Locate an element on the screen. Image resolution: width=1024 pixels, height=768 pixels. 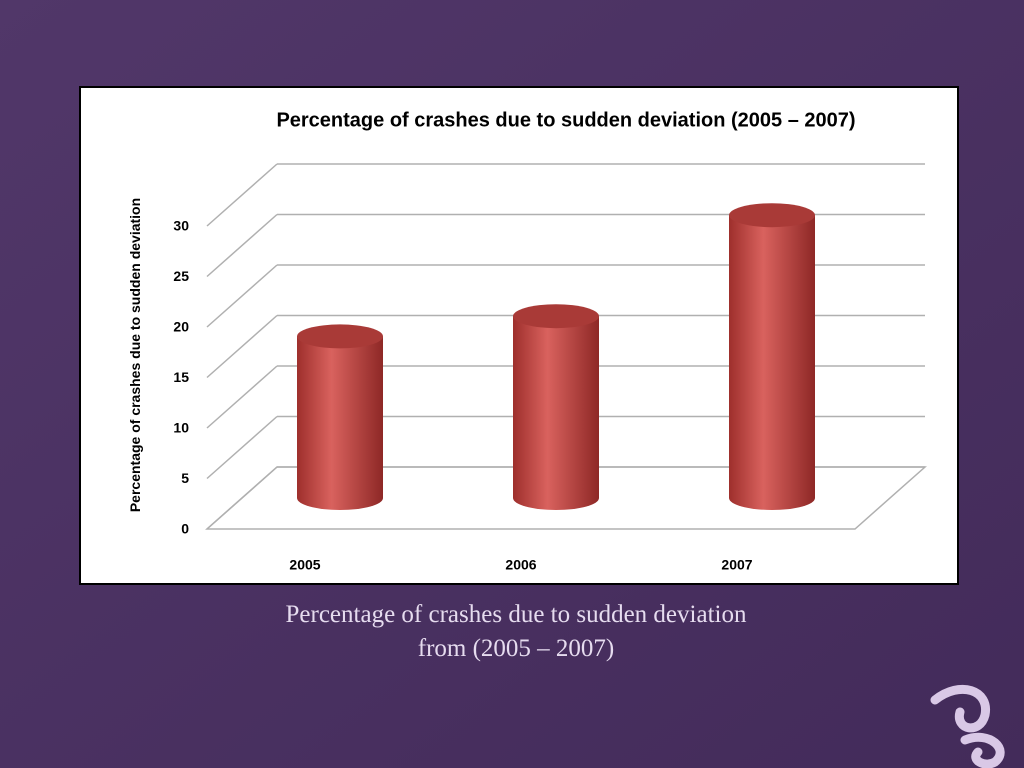
y-tick-label: 5 is located at coordinates (185, 478).